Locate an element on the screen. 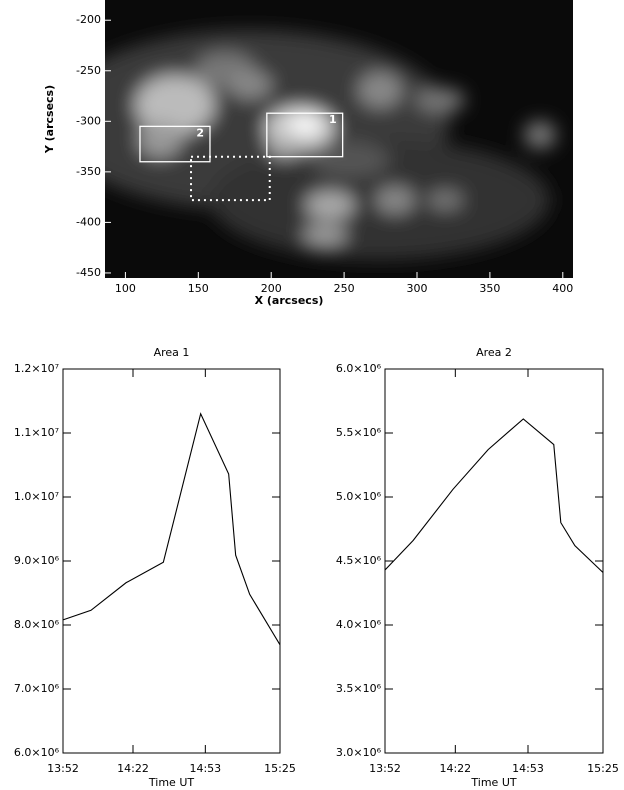 This screenshot has height=790, width=624. x-axis-label: X (arcsecs) is located at coordinates (289, 300).